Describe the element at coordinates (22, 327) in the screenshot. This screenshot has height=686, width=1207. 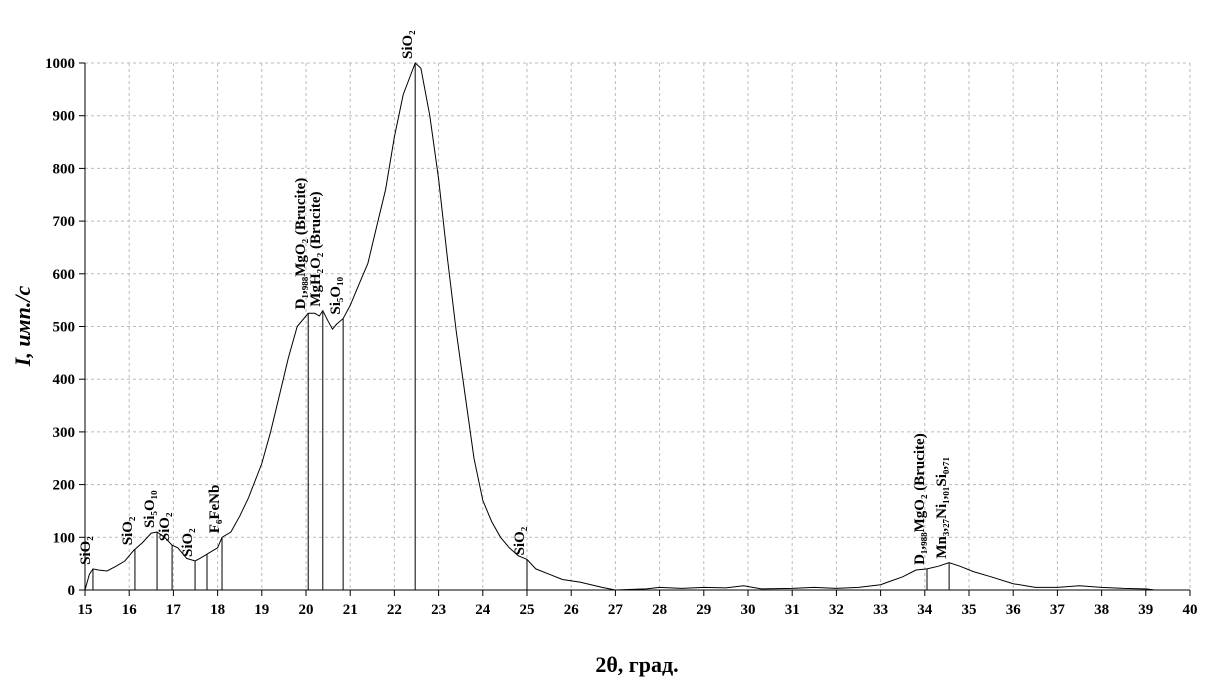
I see `y-axis-title: I, имп./с` at that location.